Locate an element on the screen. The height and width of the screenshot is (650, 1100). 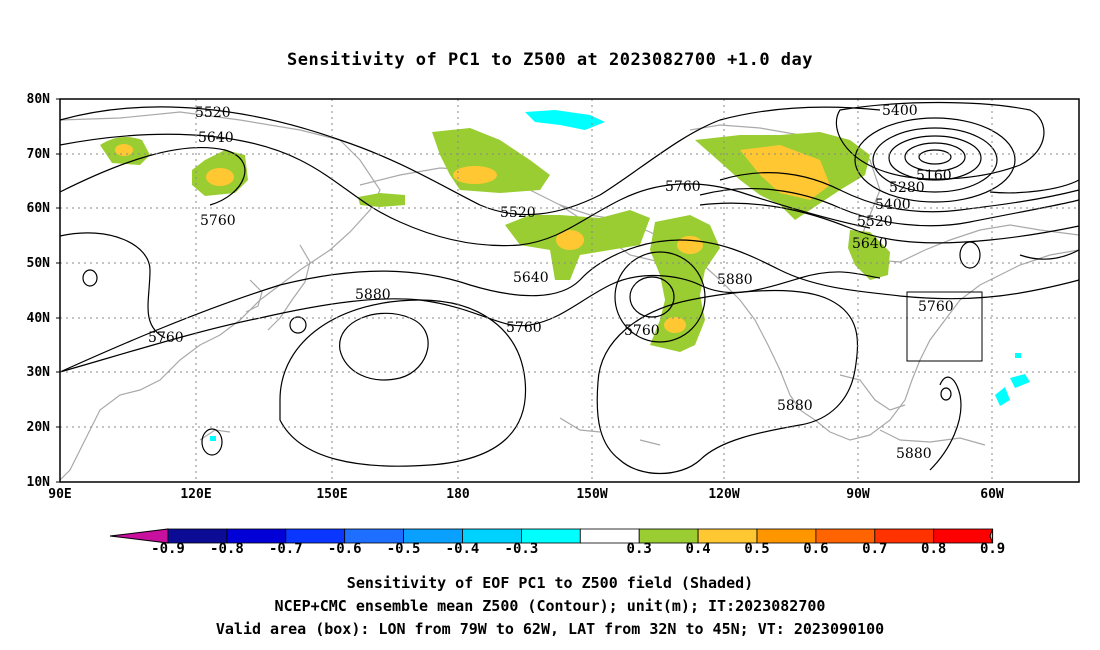
lon-label: 120E is located at coordinates (196, 494).